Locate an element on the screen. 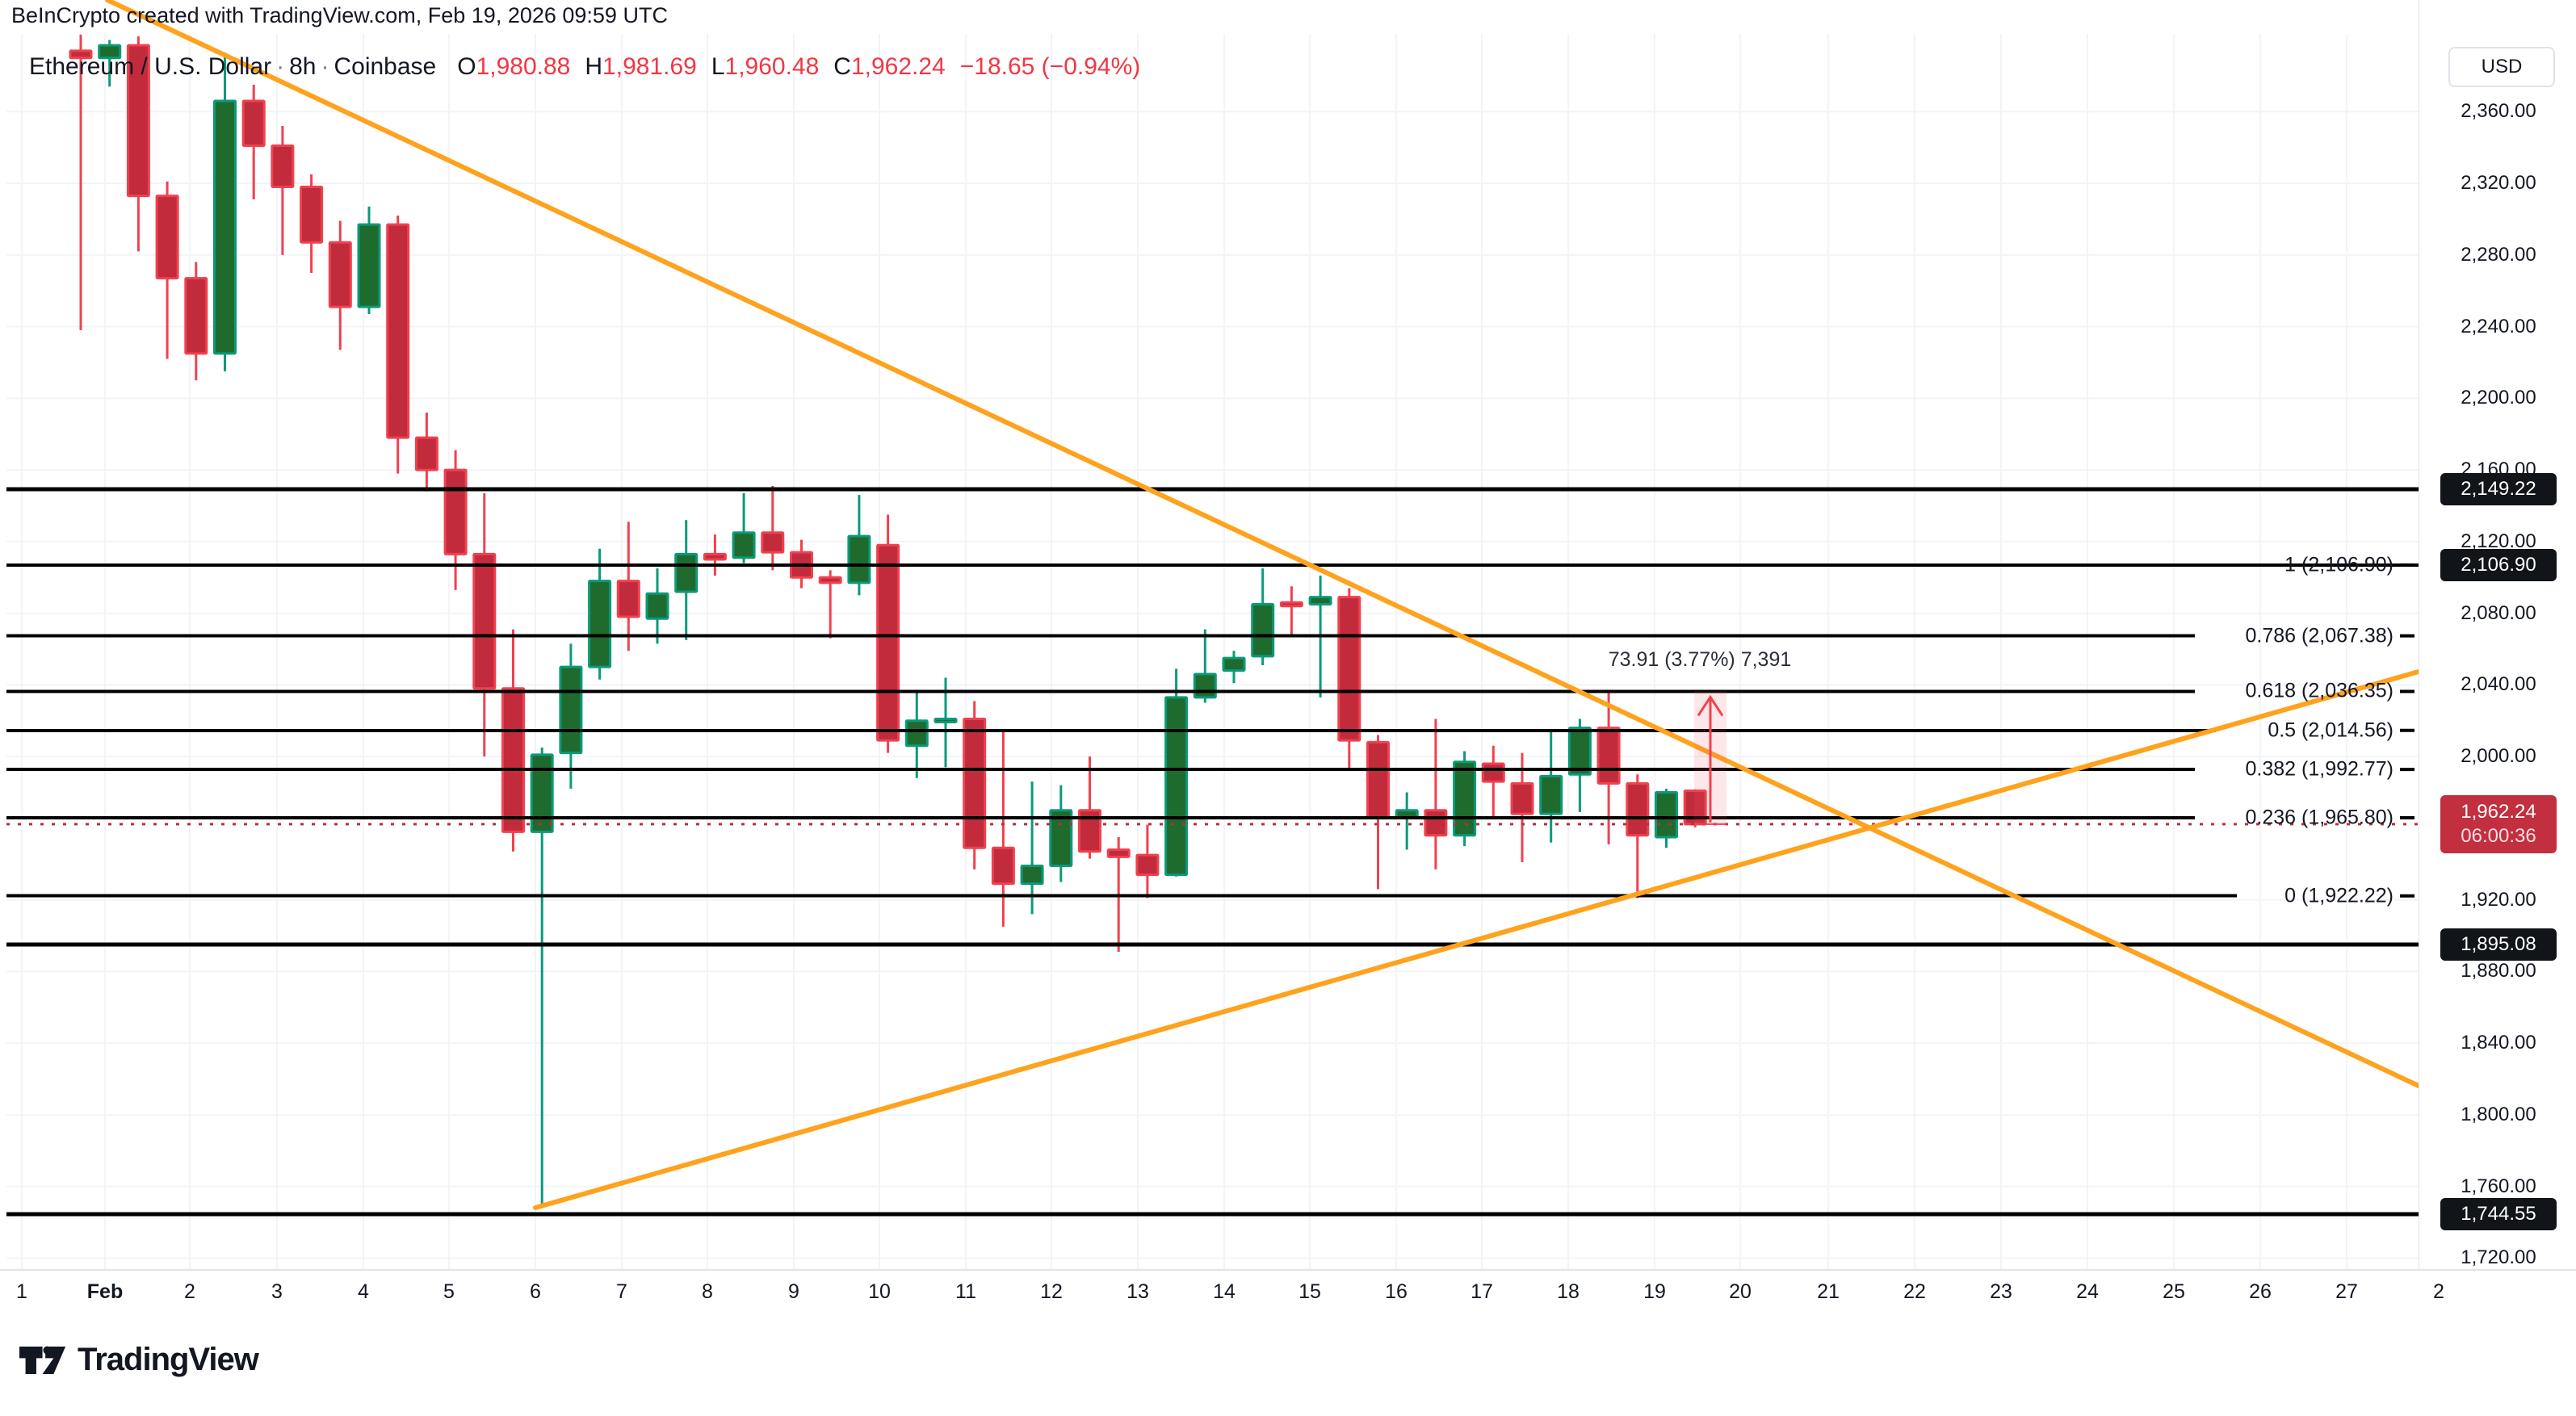 This screenshot has height=1416, width=2576. fib-label: 0.5 (2,014.56) is located at coordinates (2330, 730).